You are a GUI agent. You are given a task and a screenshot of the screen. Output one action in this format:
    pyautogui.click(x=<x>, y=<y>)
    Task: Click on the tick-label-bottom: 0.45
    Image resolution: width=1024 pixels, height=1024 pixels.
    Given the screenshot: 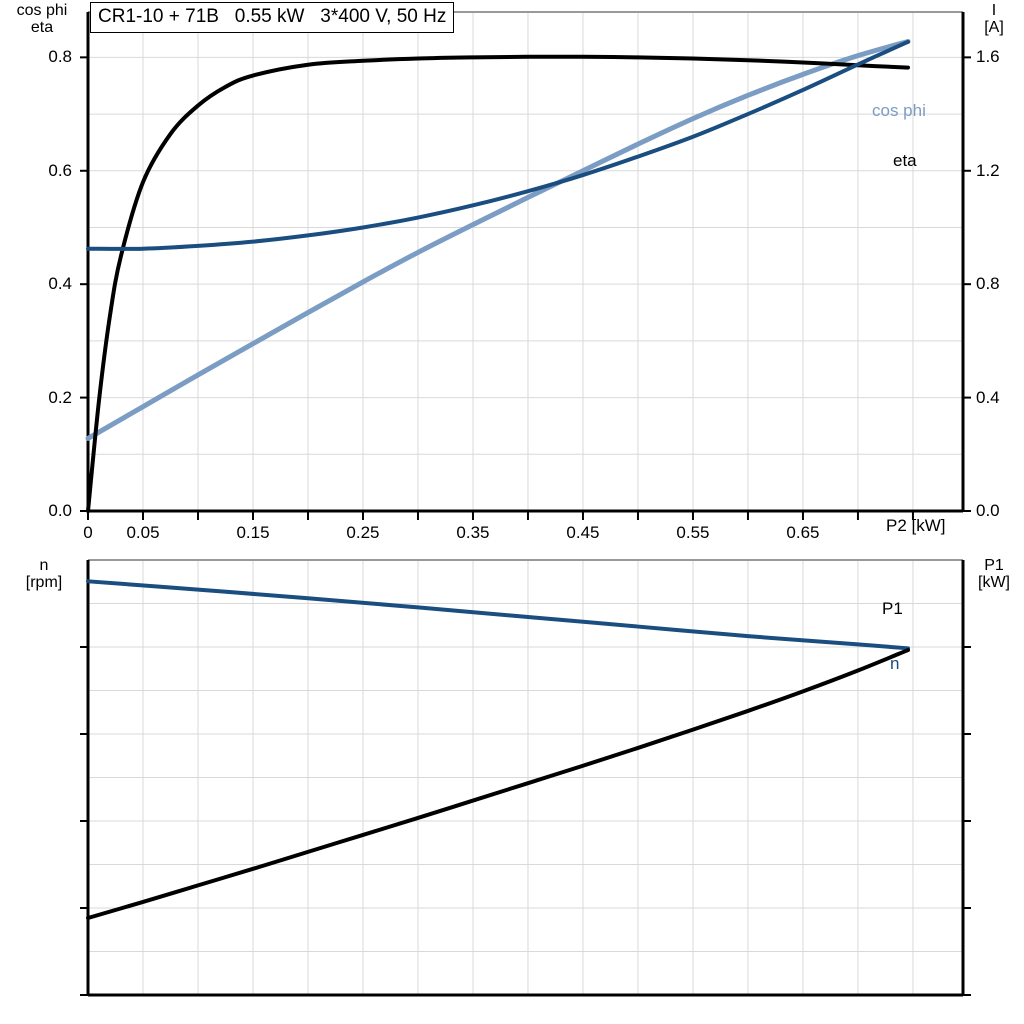 What is the action you would take?
    pyautogui.click(x=583, y=532)
    